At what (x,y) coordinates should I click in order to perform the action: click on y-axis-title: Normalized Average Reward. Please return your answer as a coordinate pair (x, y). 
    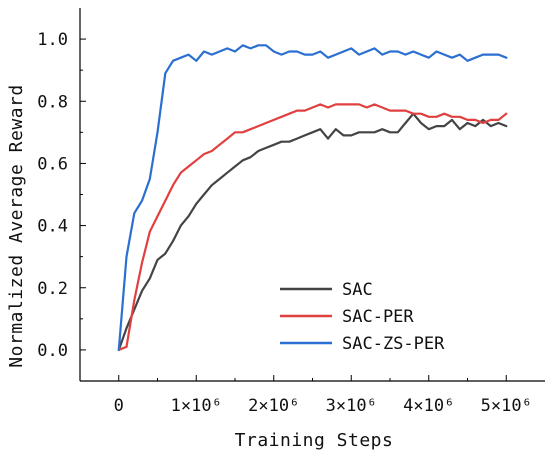
    Looking at the image, I should click on (16, 225).